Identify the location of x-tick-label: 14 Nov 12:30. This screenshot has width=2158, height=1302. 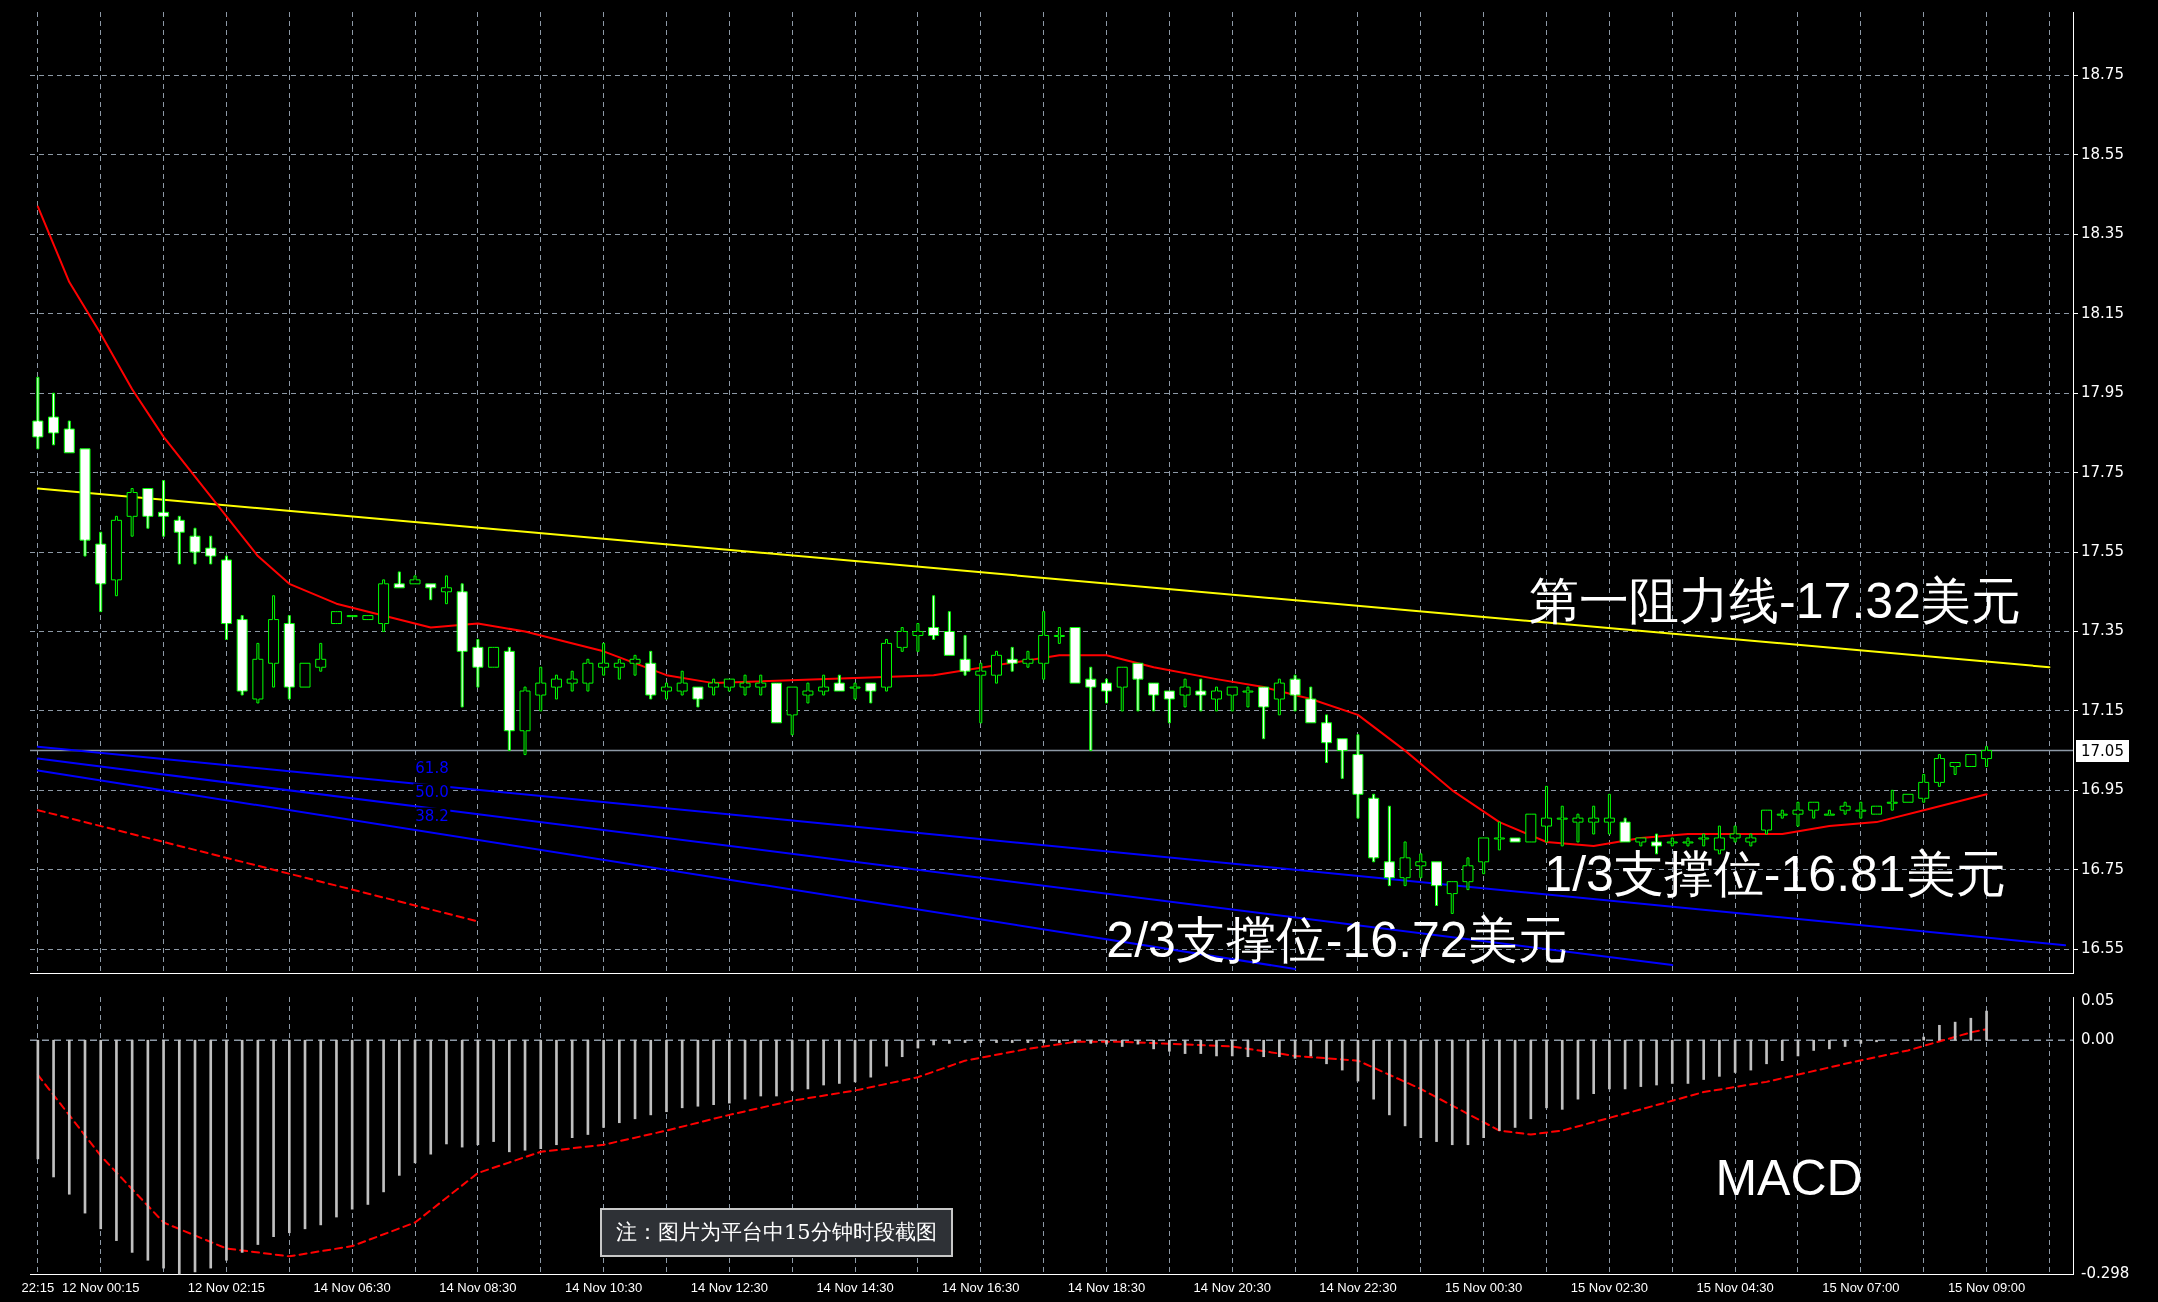
(729, 1287).